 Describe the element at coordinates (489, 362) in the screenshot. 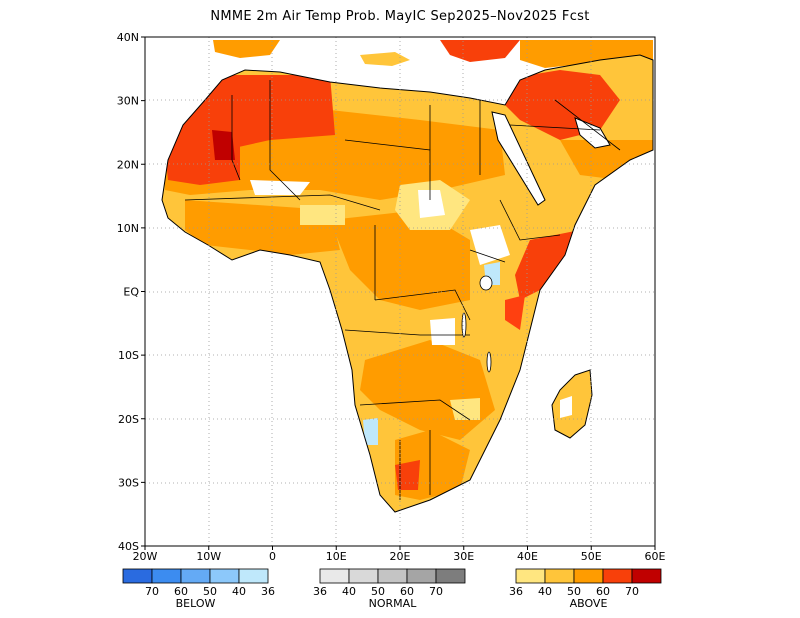

I see `lake-malawi` at that location.